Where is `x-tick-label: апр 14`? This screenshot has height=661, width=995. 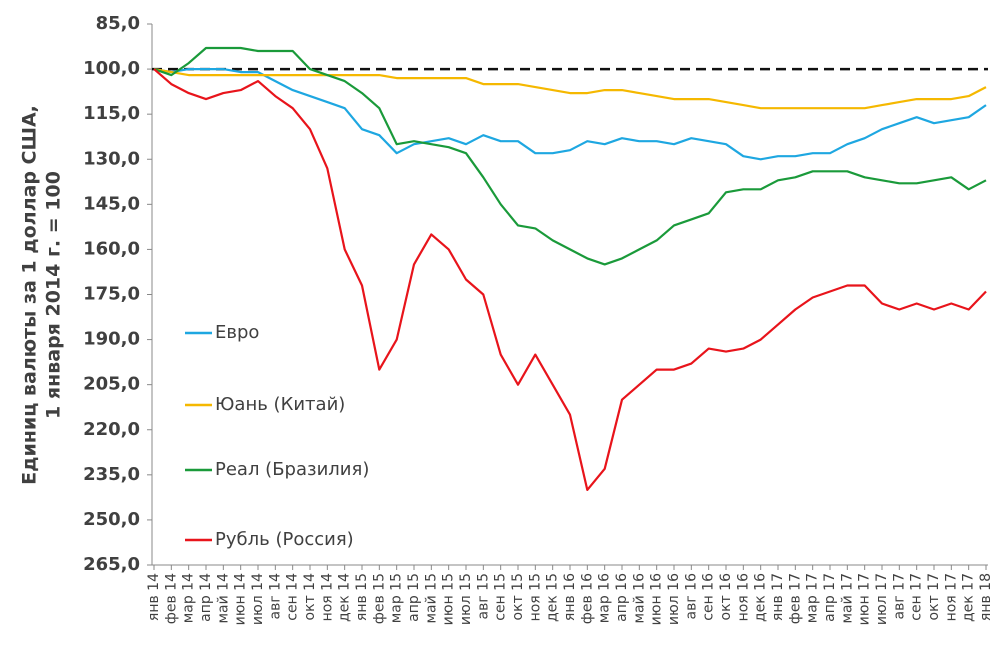 x-tick-label: апр 14 is located at coordinates (206, 597).